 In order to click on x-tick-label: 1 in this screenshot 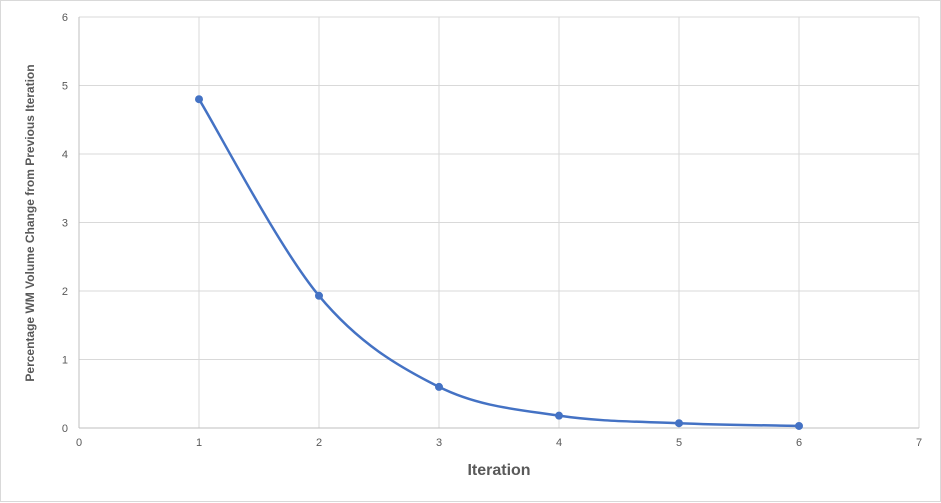, I will do `click(199, 443)`.